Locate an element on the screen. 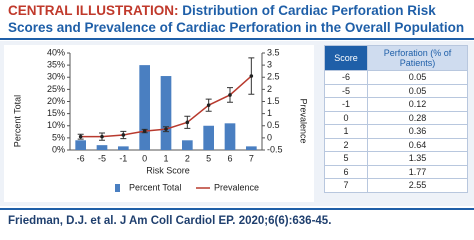 The image size is (474, 240). table-row: 6 1.77 is located at coordinates (396, 171).